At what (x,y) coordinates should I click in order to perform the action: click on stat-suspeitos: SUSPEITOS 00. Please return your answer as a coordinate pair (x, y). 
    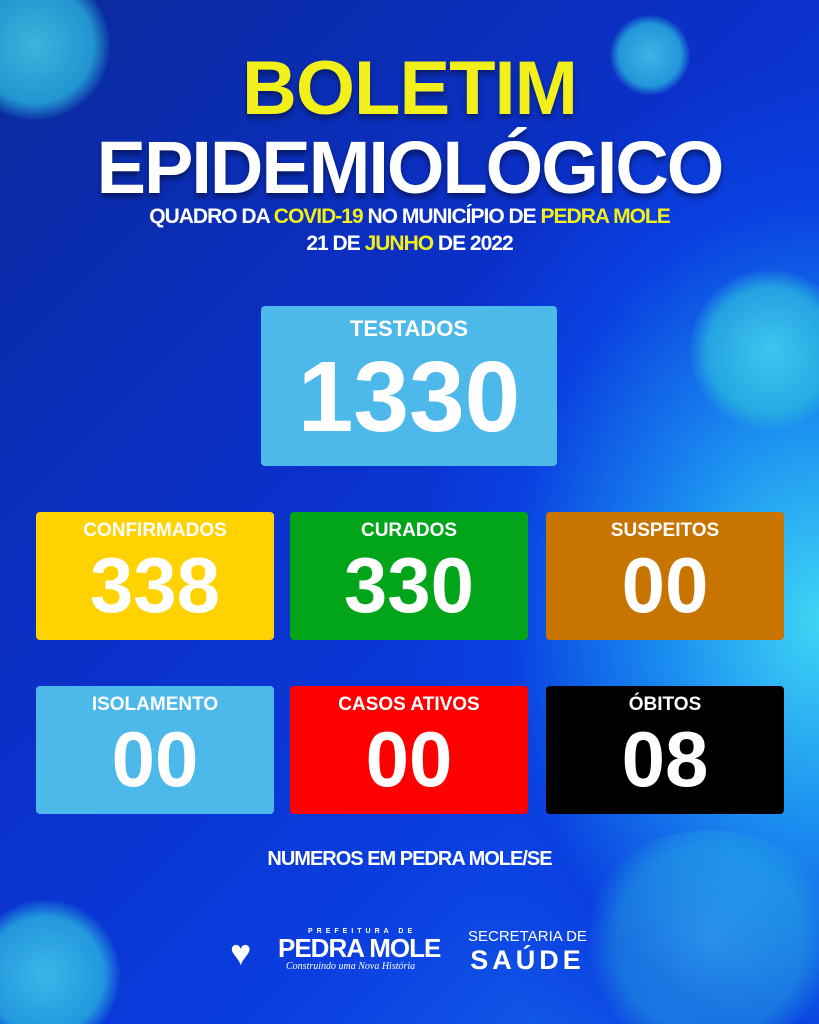
    Looking at the image, I should click on (665, 576).